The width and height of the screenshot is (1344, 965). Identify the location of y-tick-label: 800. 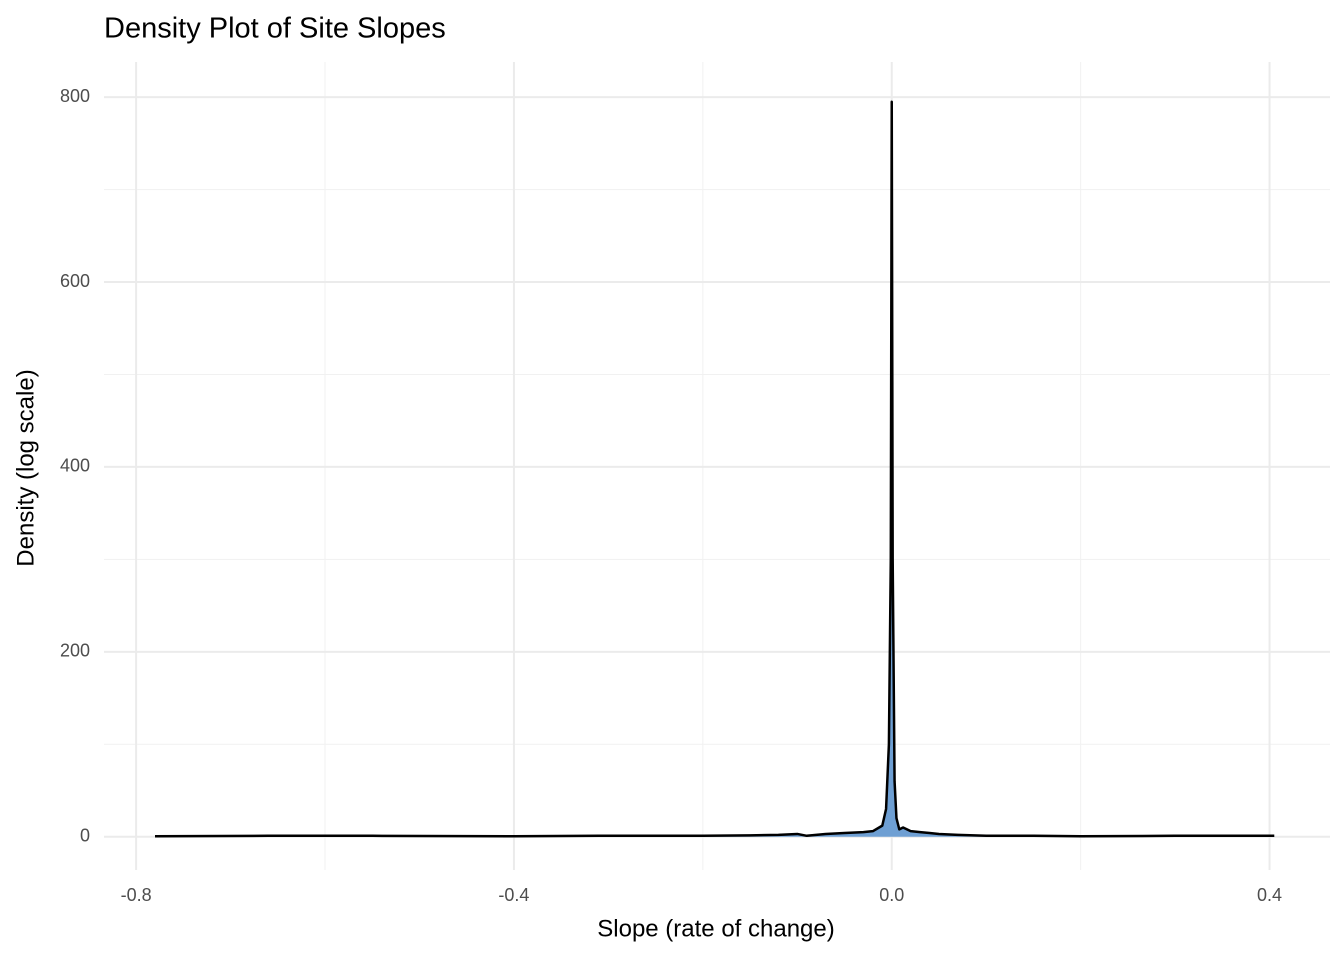
(75, 96).